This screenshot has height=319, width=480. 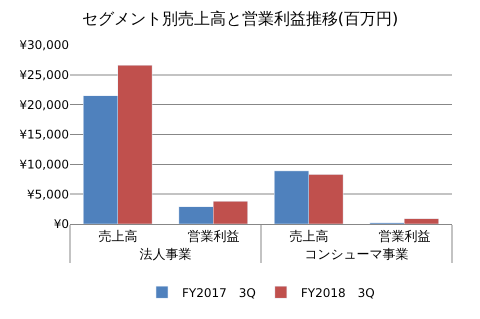 What do you see at coordinates (44, 45) in the screenshot?
I see `y-tick-label: ¥30,000` at bounding box center [44, 45].